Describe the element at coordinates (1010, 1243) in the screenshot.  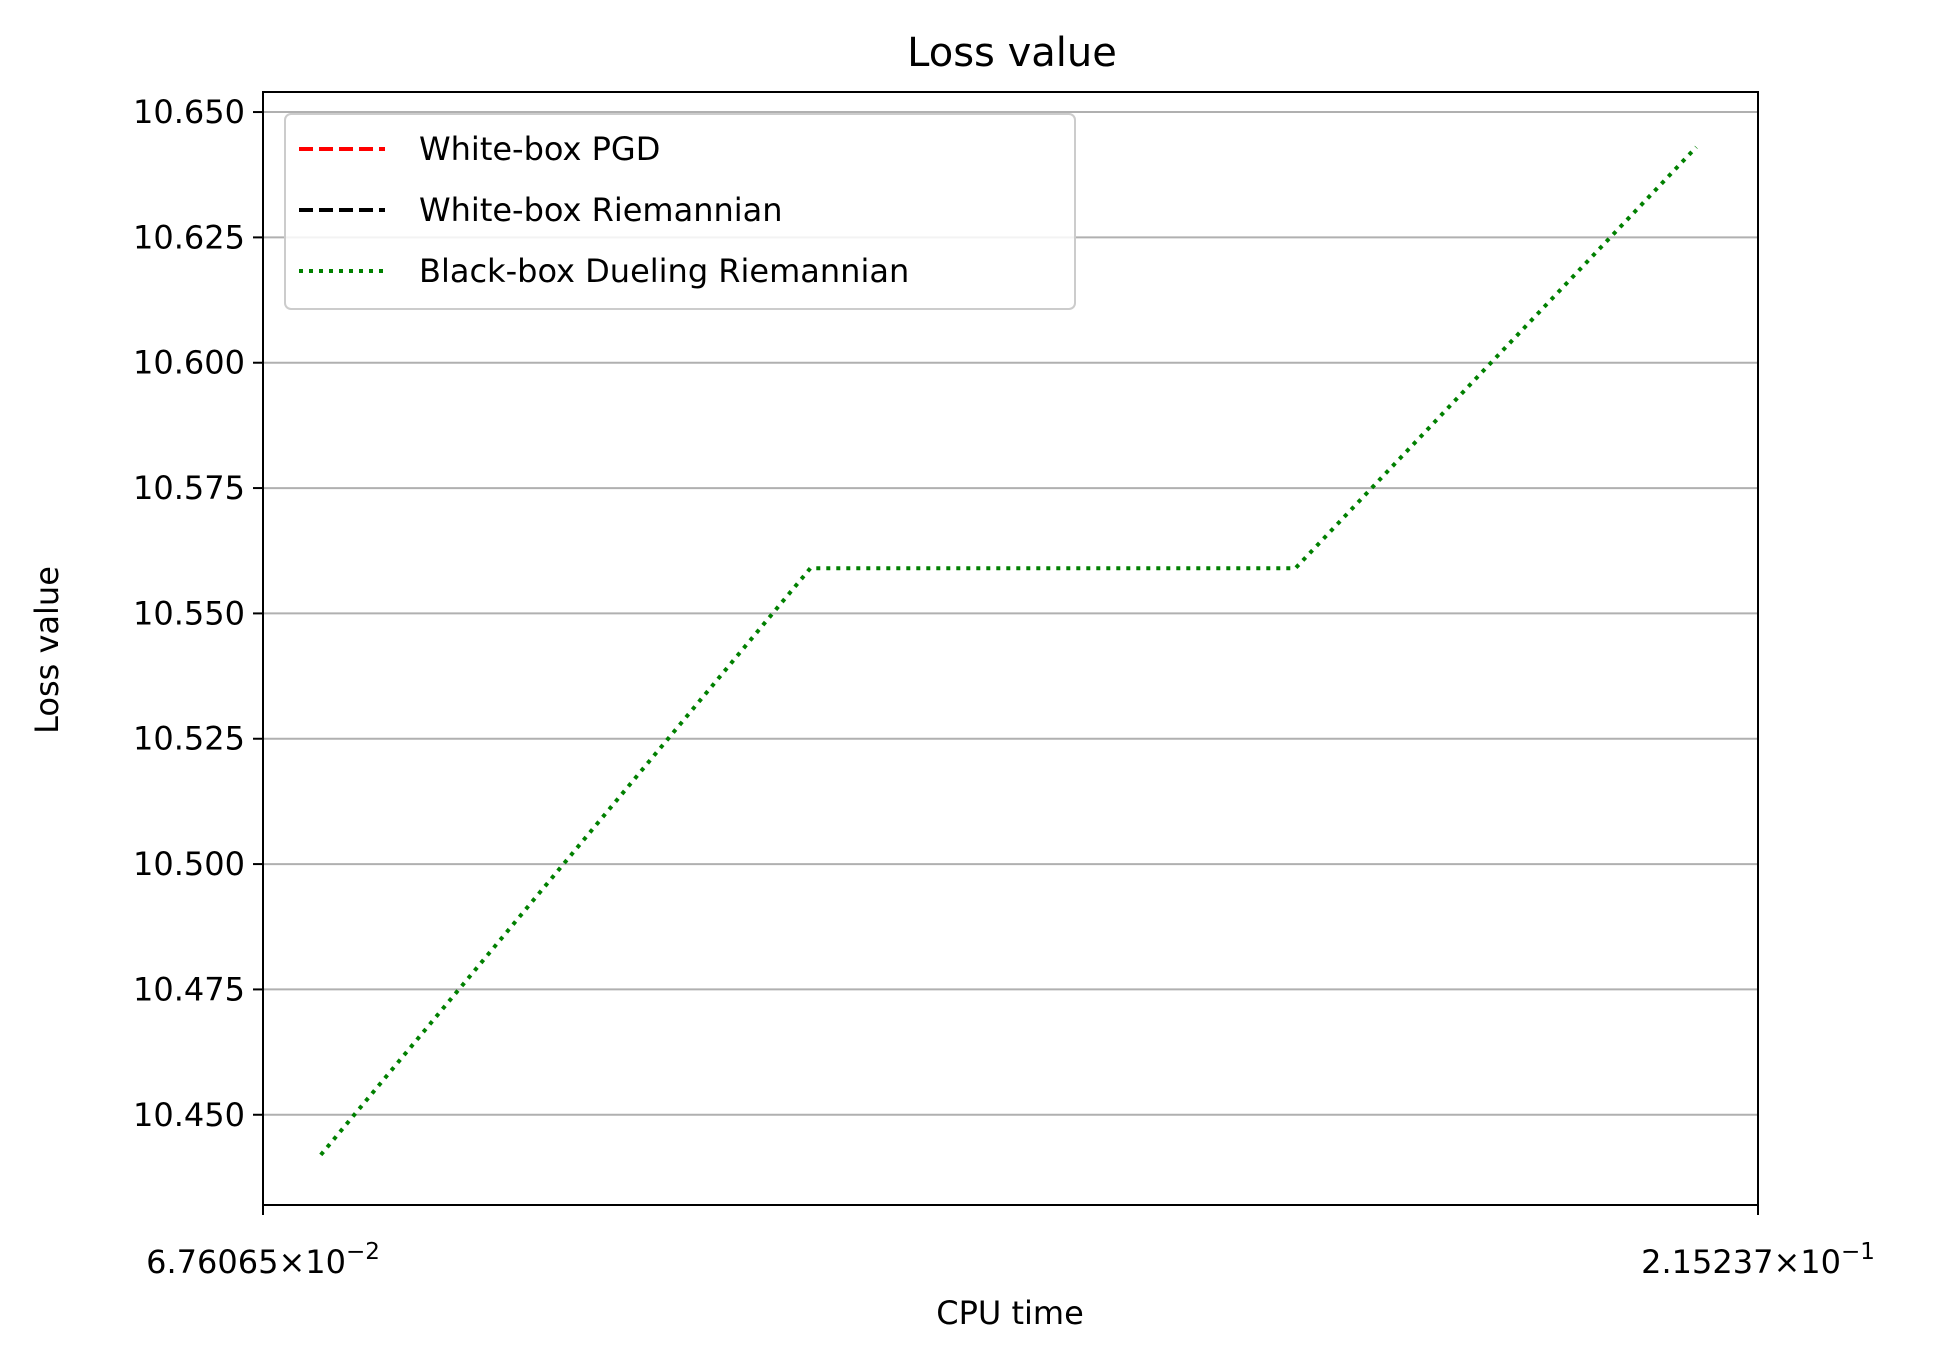
I see `x-axis: 6.76065×10⁻² 2.15237×10⁻¹` at that location.